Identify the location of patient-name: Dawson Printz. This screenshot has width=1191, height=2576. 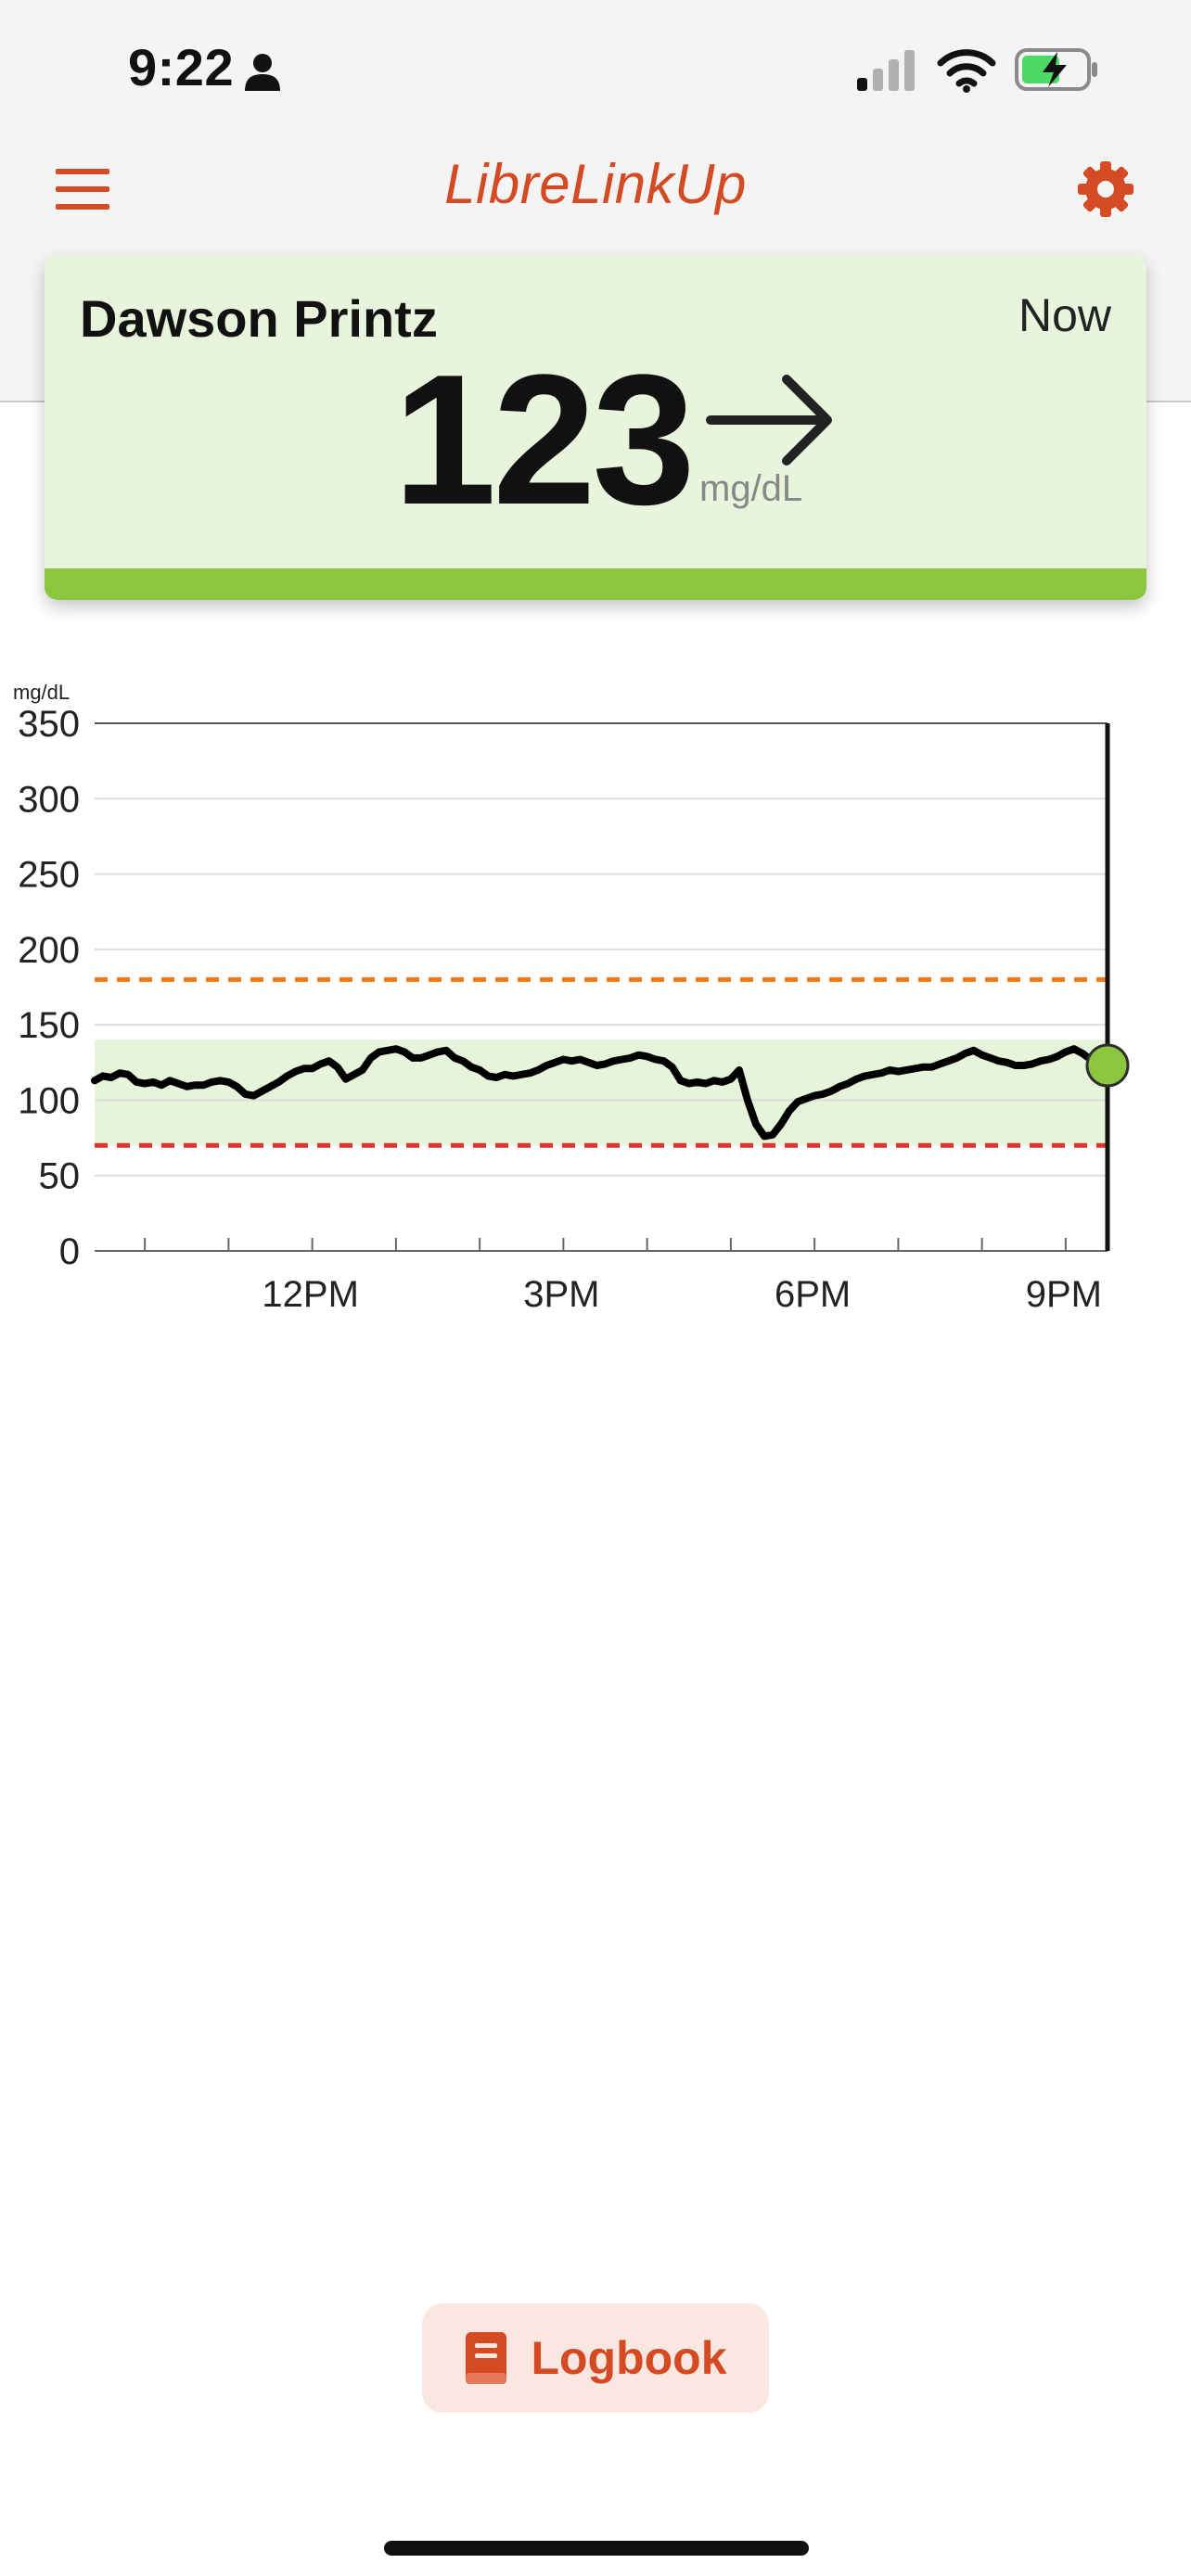
(259, 318).